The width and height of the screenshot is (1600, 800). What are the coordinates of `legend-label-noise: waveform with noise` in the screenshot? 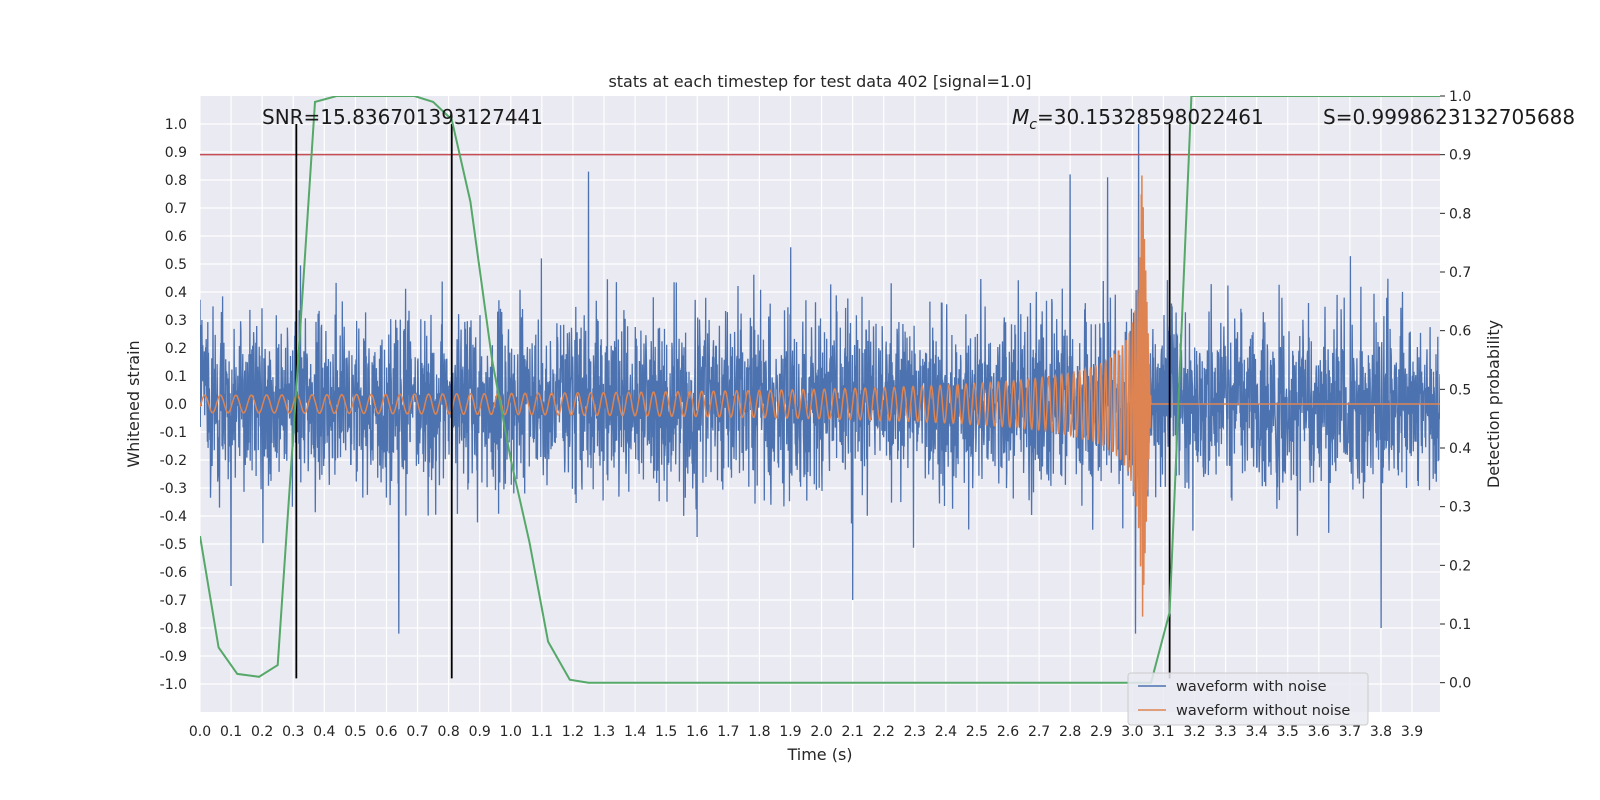 It's located at (1251, 687).